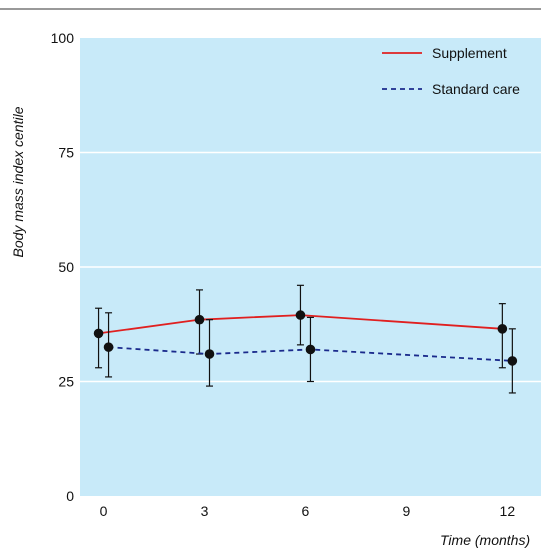 The width and height of the screenshot is (541, 554). I want to click on x-tick-0: 0, so click(104, 511).